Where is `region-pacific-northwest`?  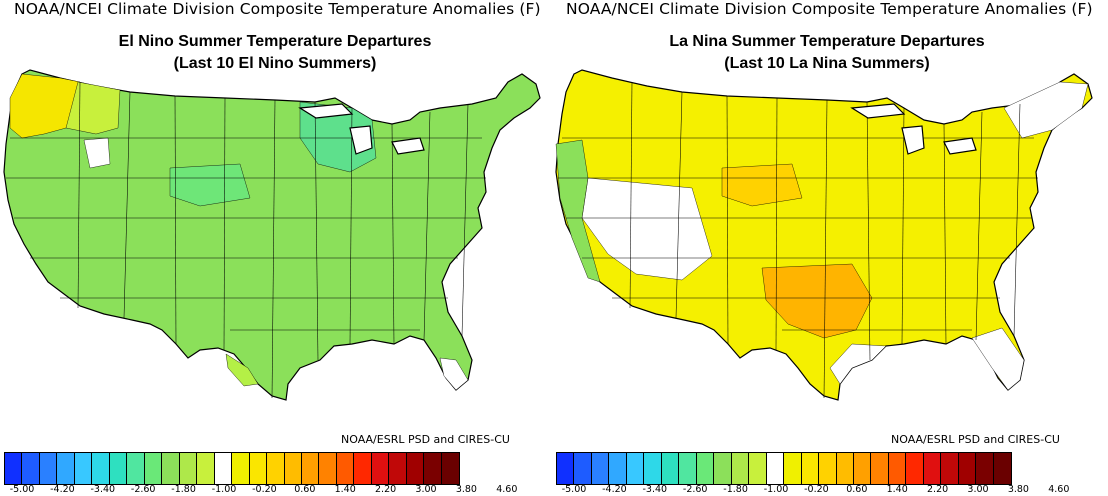 region-pacific-northwest is located at coordinates (45, 106).